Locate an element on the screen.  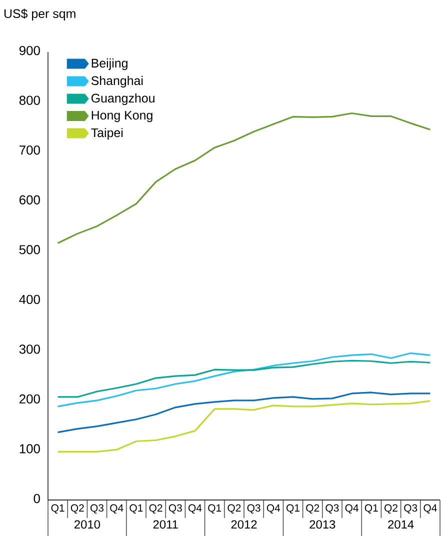
text: 2014 is located at coordinates (401, 524).